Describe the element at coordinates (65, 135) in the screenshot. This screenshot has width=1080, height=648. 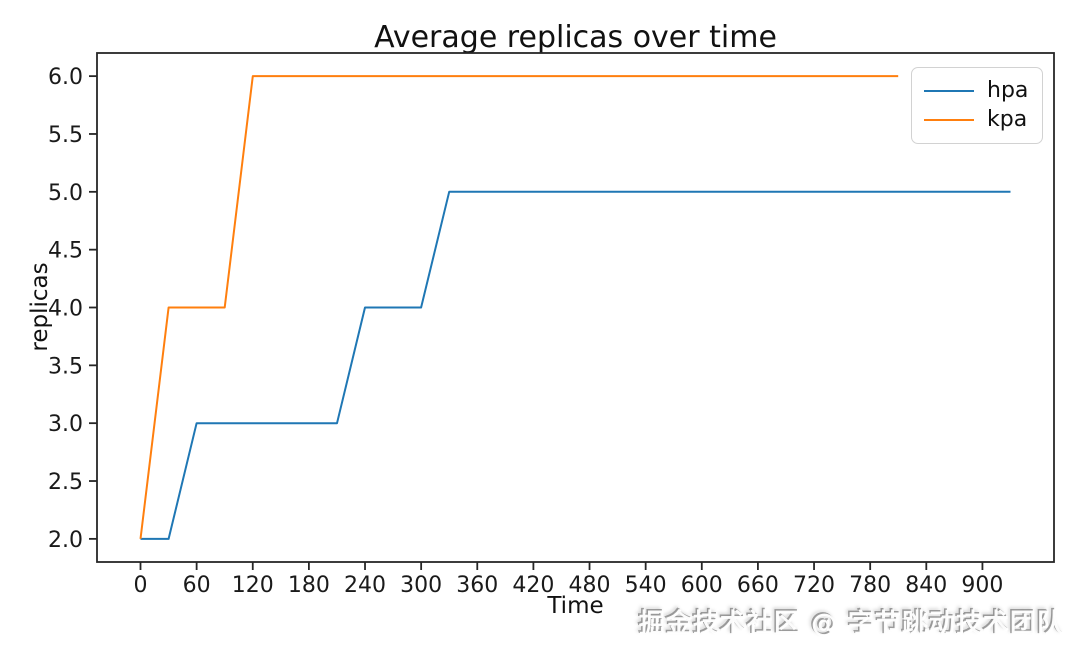
I see `y-tick-label: 5.5` at that location.